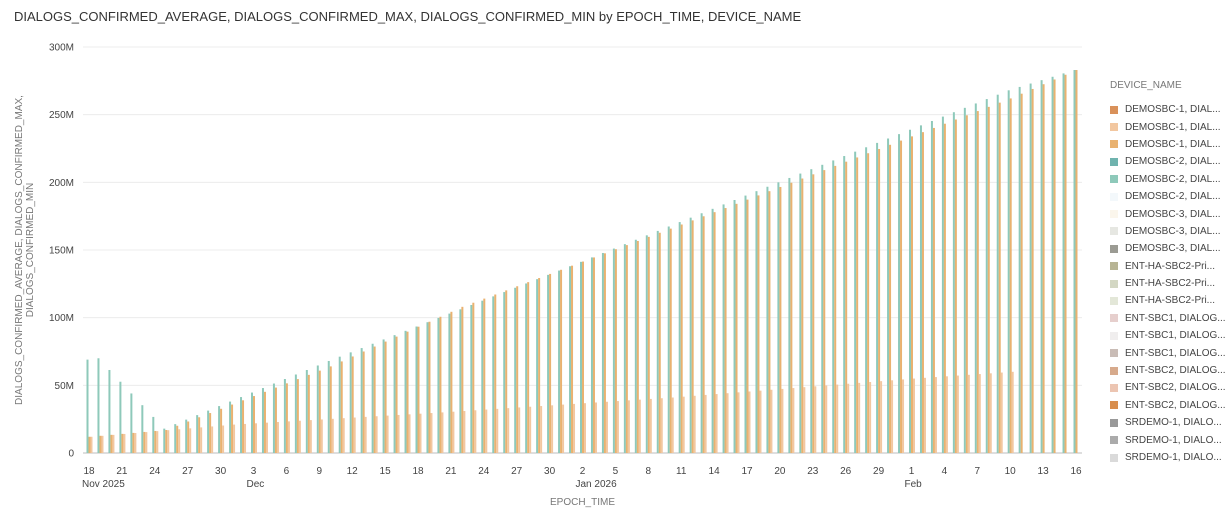  Describe the element at coordinates (846, 471) in the screenshot. I see `x-tick-label: 26` at that location.